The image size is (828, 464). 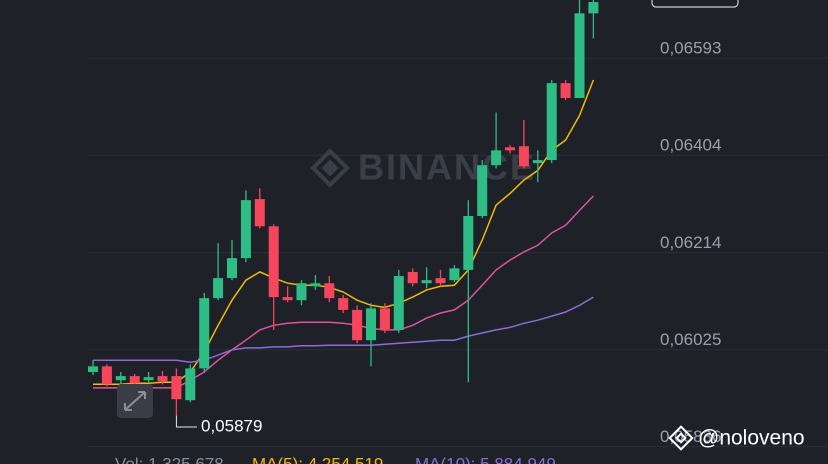 What do you see at coordinates (690, 48) in the screenshot?
I see `y-tick-label: 0,06593` at bounding box center [690, 48].